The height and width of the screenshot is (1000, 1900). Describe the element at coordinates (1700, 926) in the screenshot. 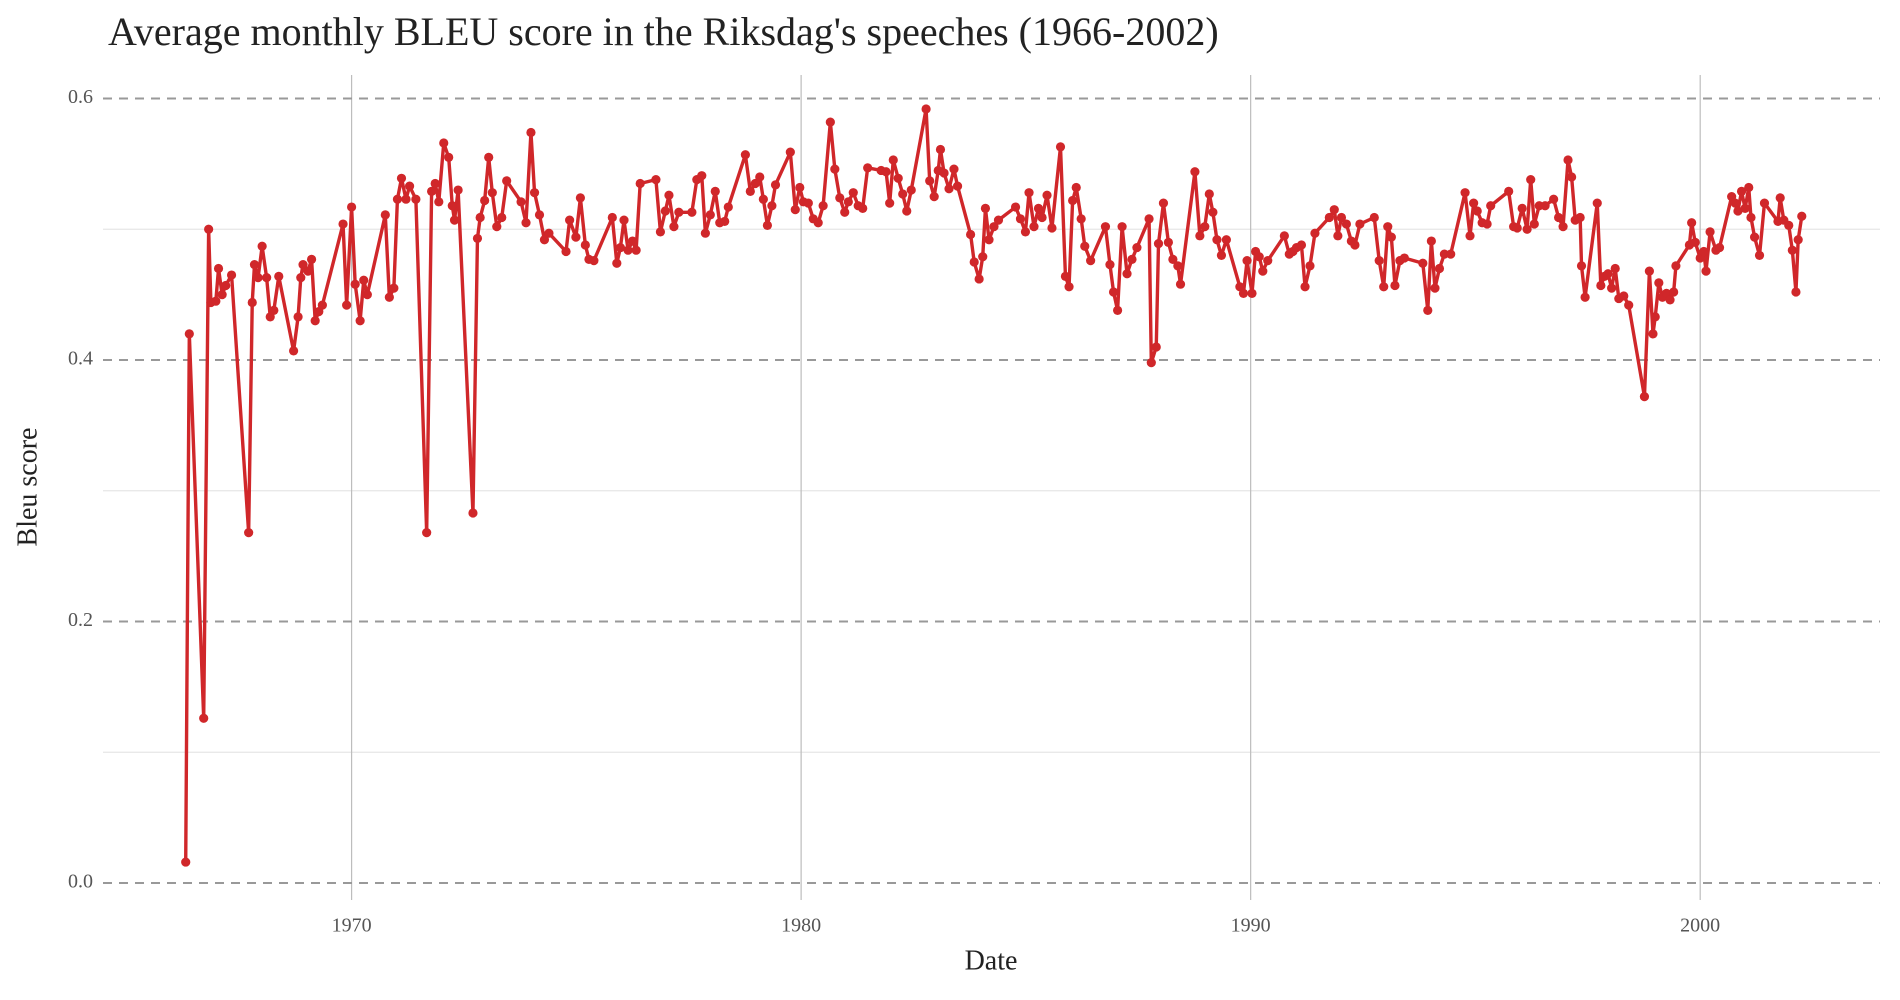

I see `x-tick-label: 2000` at that location.